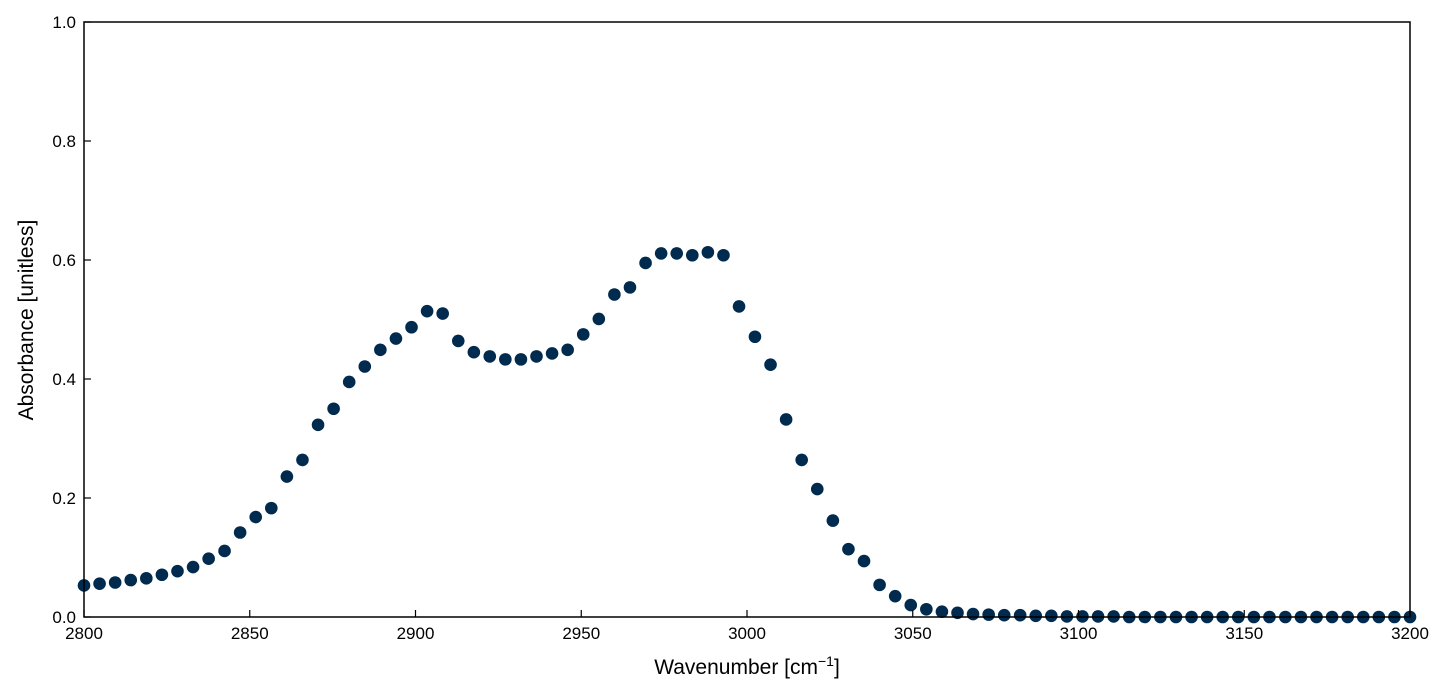  Describe the element at coordinates (913, 633) in the screenshot. I see `x-tick-label: 3050` at that location.